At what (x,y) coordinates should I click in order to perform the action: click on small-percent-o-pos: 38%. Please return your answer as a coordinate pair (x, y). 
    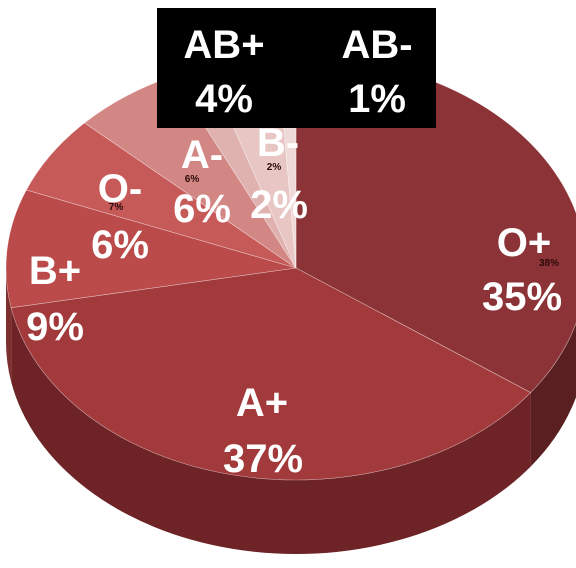
    Looking at the image, I should click on (549, 263).